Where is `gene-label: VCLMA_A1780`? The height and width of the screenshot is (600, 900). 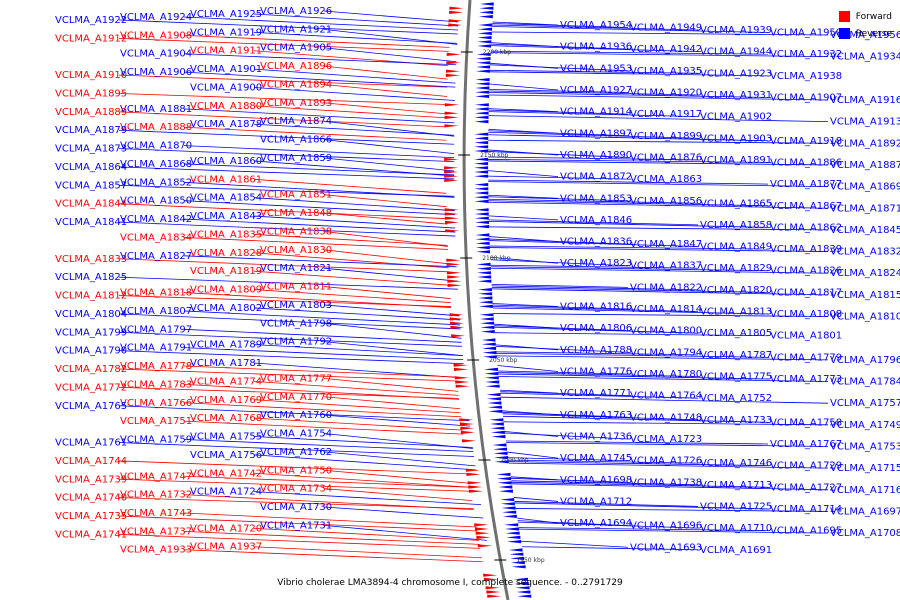
gene-label: VCLMA_A1780 is located at coordinates (666, 374).